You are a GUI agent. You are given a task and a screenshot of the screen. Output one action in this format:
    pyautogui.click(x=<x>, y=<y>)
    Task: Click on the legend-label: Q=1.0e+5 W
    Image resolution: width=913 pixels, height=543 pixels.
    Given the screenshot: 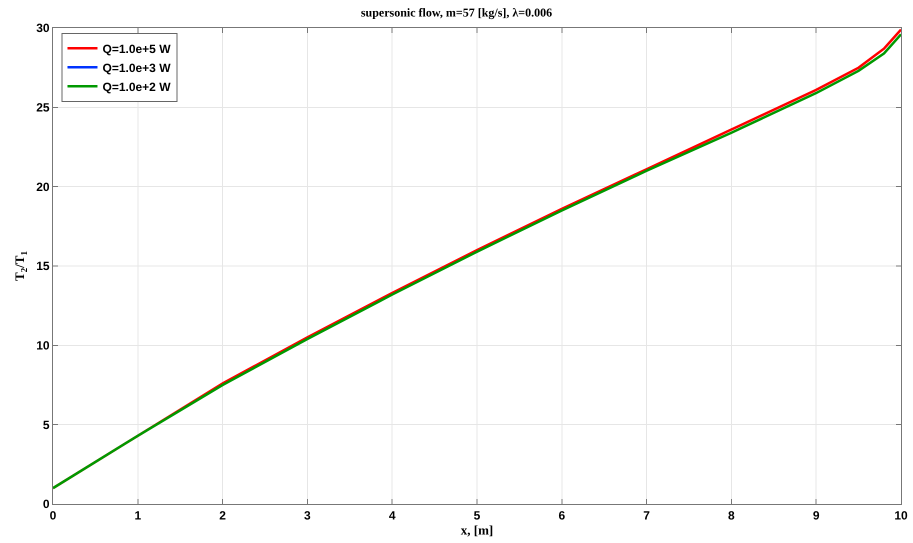 What is the action you would take?
    pyautogui.click(x=137, y=49)
    